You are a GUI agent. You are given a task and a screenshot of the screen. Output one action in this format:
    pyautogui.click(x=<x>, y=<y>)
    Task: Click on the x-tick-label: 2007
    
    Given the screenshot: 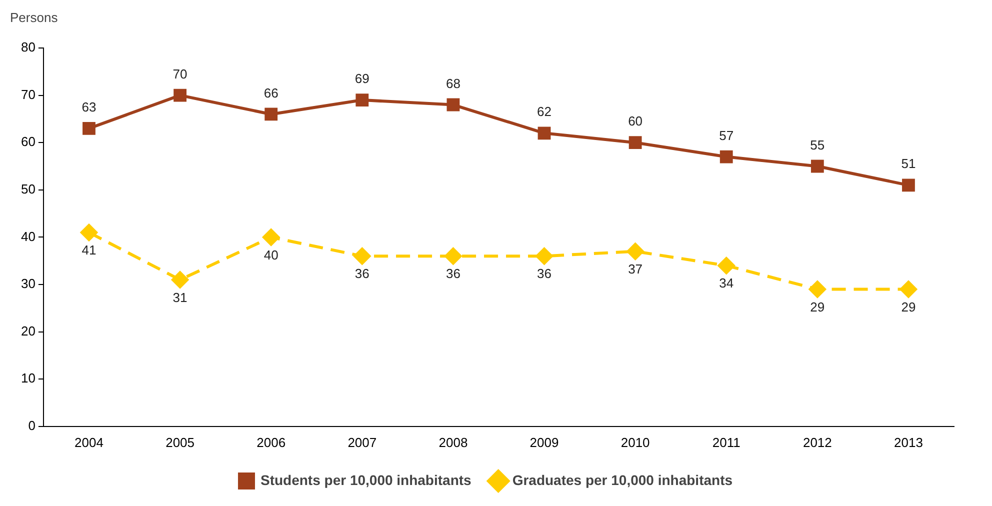 What is the action you would take?
    pyautogui.click(x=362, y=442)
    